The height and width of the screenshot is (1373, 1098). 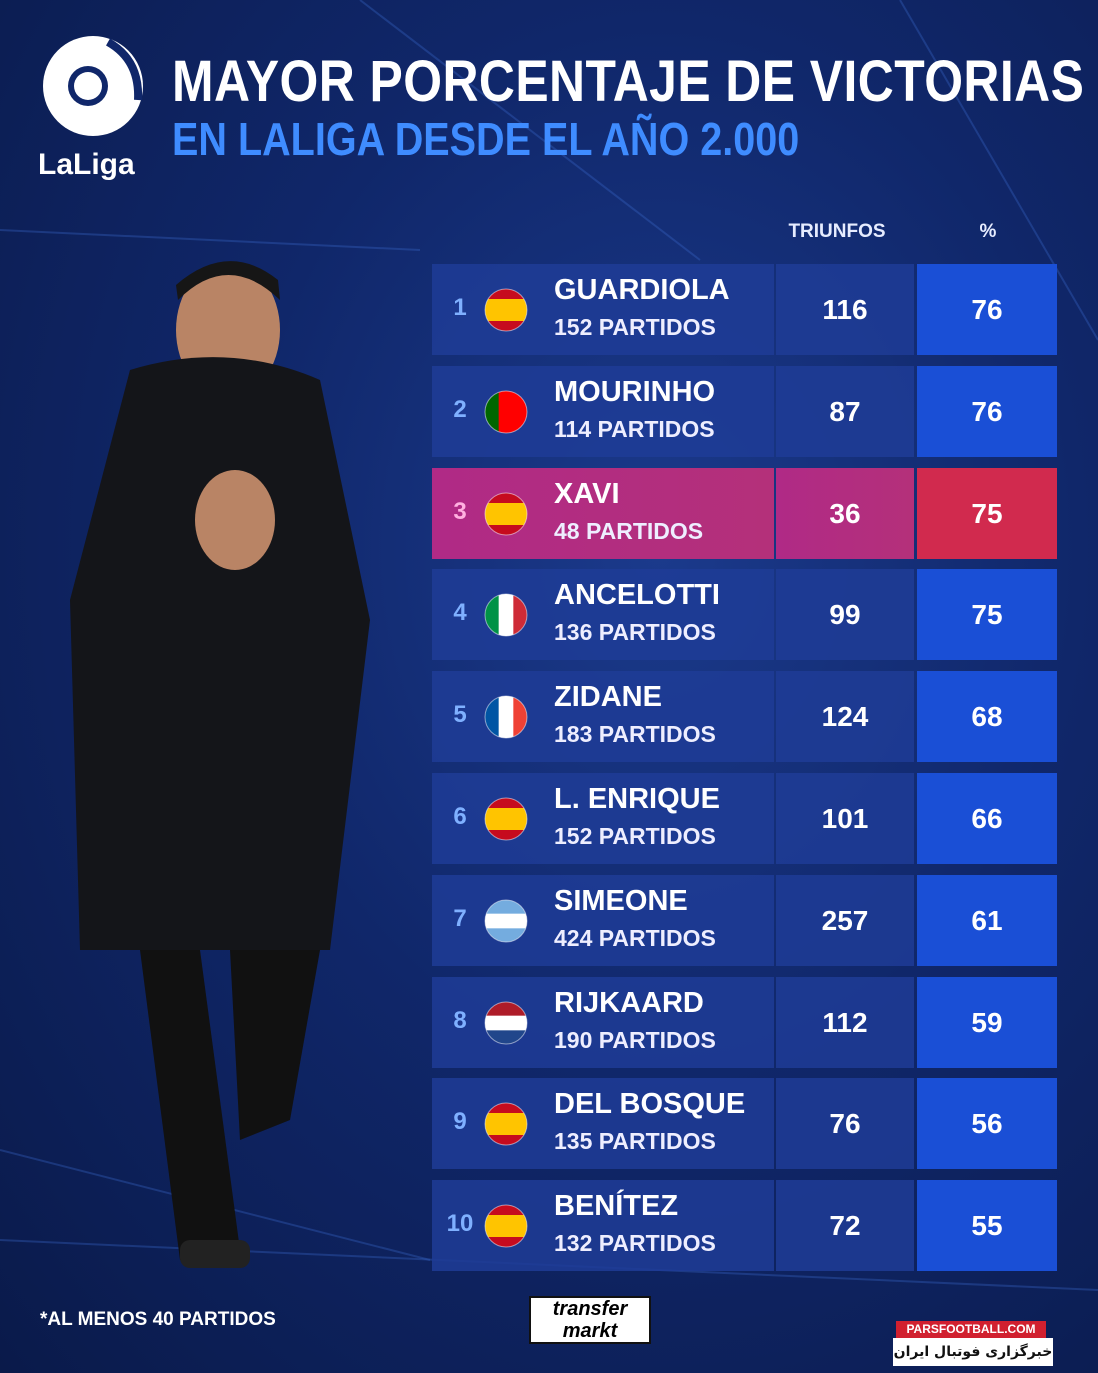 What do you see at coordinates (635, 632) in the screenshot?
I see `matches: 136 PARTIDOS` at bounding box center [635, 632].